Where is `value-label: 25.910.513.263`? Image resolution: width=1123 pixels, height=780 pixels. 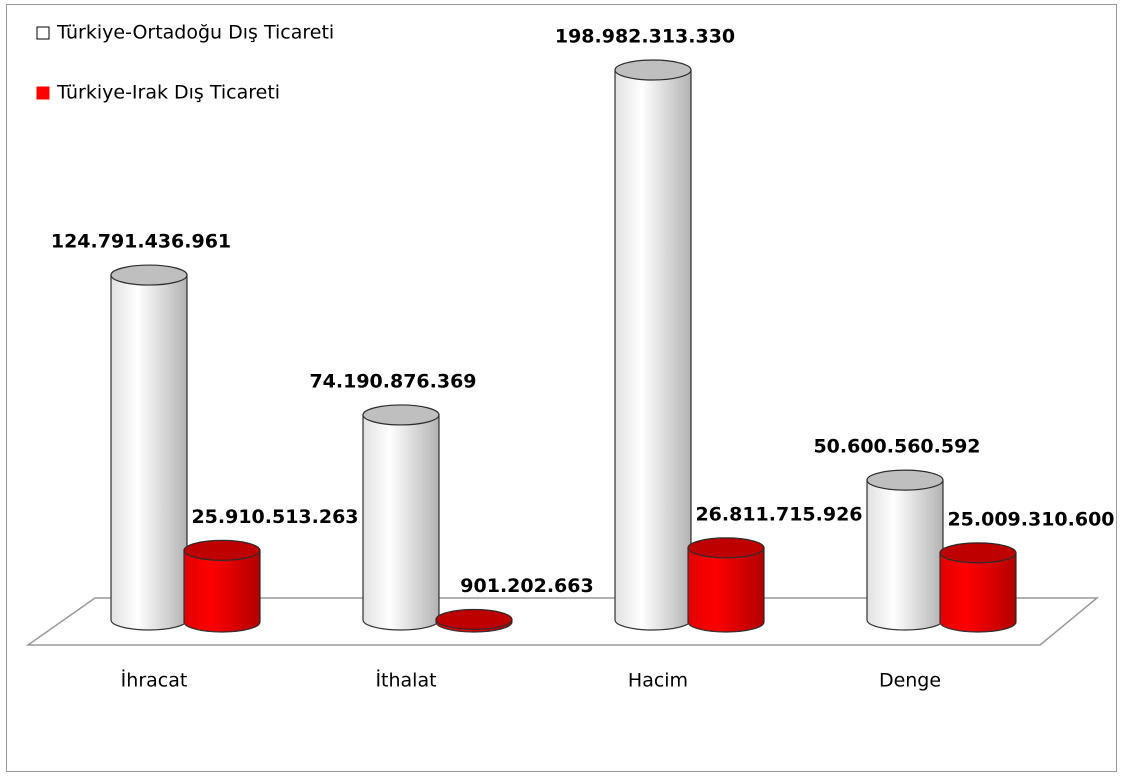 value-label: 25.910.513.263 is located at coordinates (274, 517).